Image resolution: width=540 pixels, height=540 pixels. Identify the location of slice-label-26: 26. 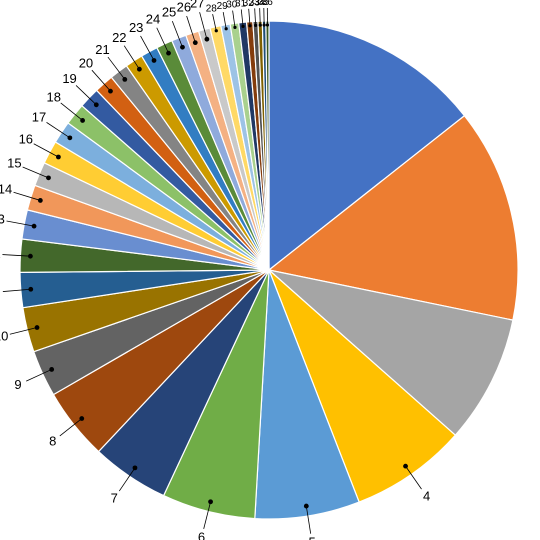
(184, 7).